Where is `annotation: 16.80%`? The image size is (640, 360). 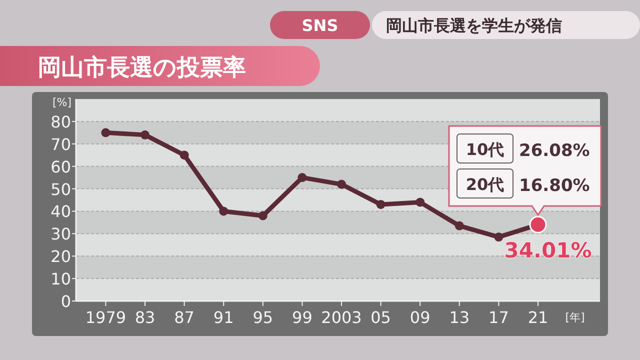 annotation: 16.80% is located at coordinates (554, 186).